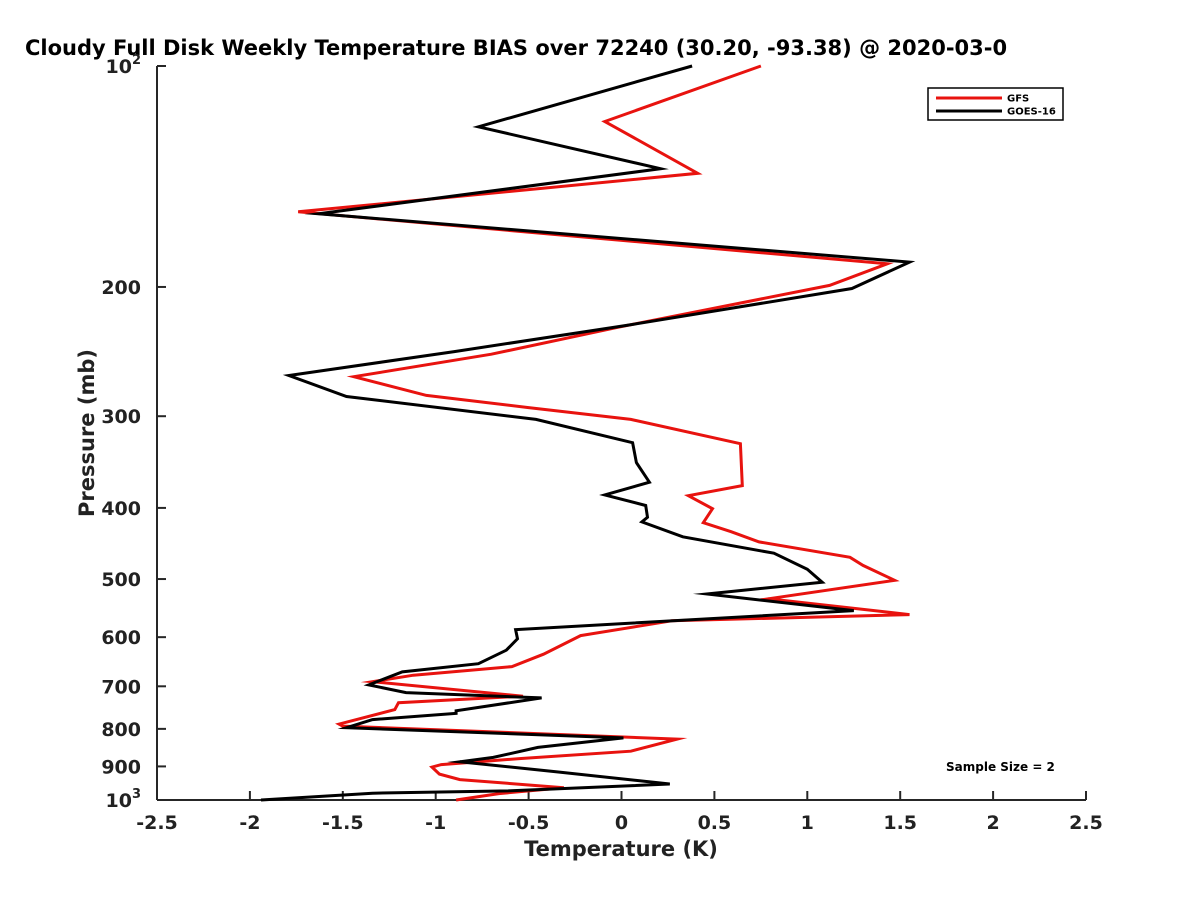 The image size is (1200, 900). Describe the element at coordinates (715, 823) in the screenshot. I see `x-tick-label: 0.5` at that location.